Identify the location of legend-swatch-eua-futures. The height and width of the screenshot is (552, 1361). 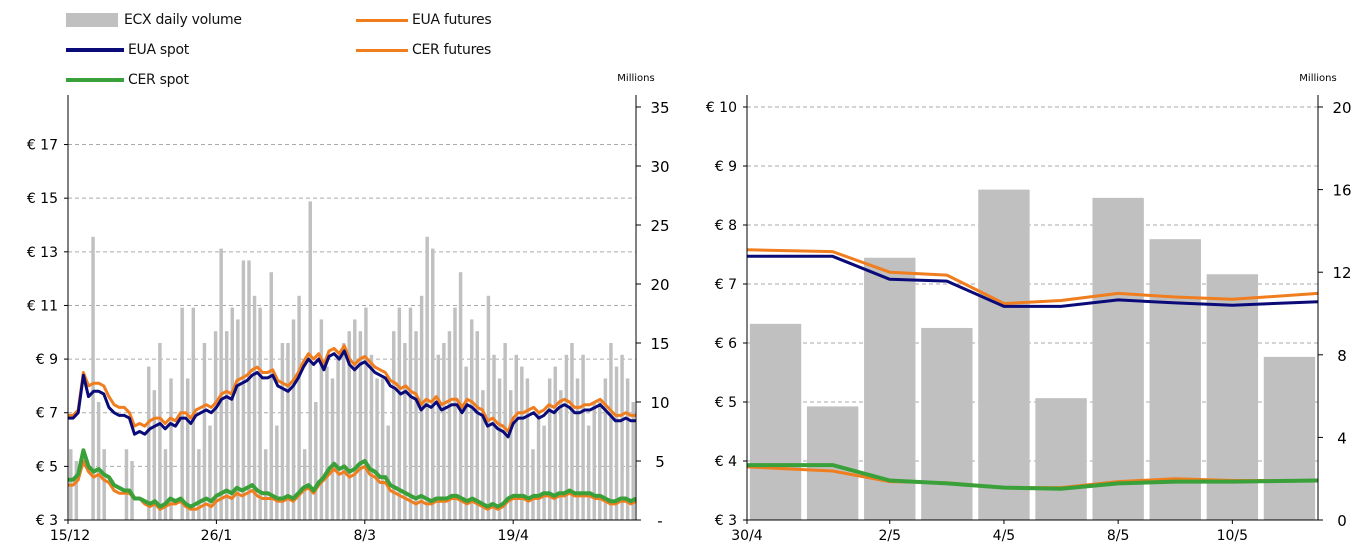
(382, 20).